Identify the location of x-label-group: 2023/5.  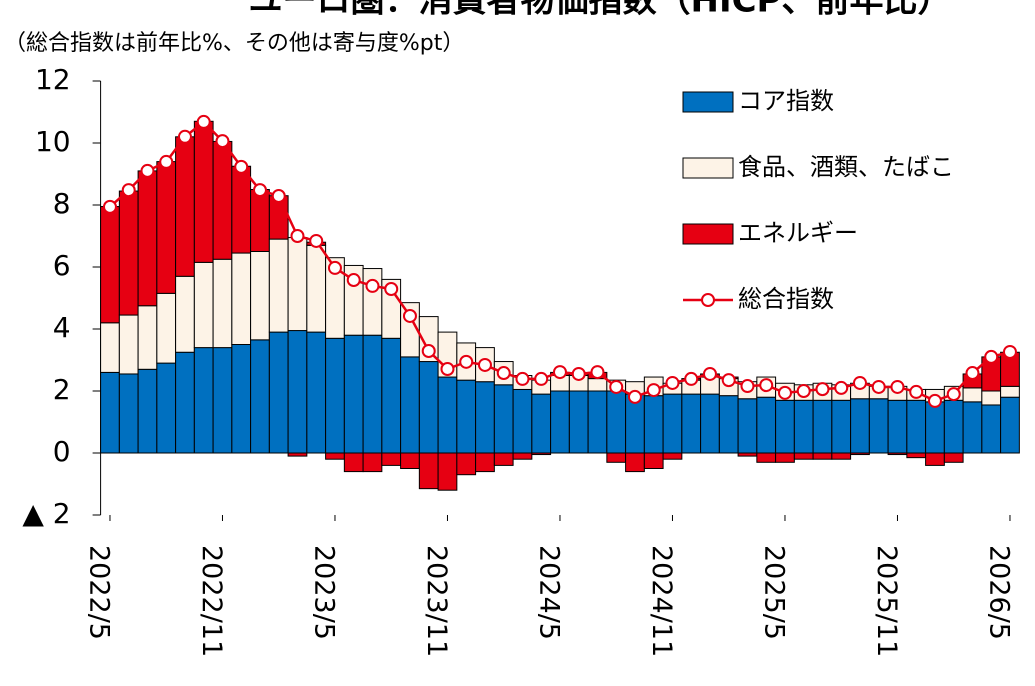
(323, 592).